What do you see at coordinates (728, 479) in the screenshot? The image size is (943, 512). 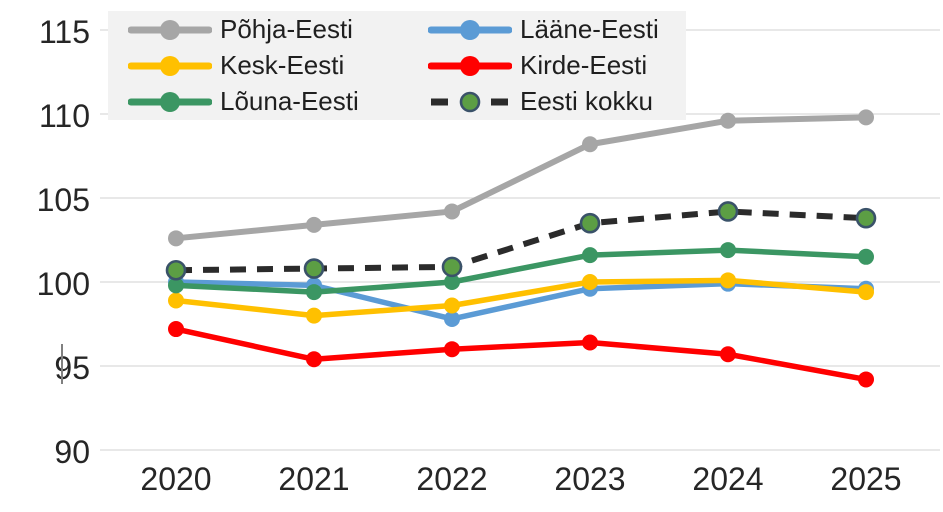 I see `x-tick-label: 2024` at bounding box center [728, 479].